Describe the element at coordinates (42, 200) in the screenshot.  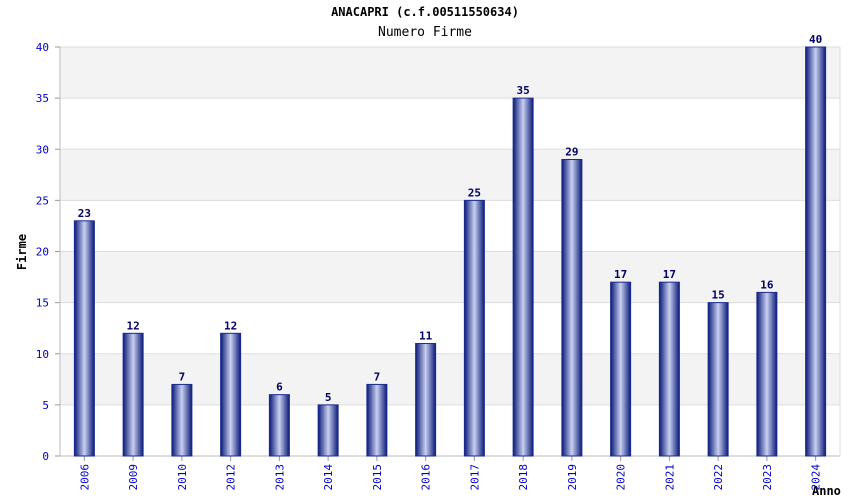
I see `y-tick-label: 25` at that location.